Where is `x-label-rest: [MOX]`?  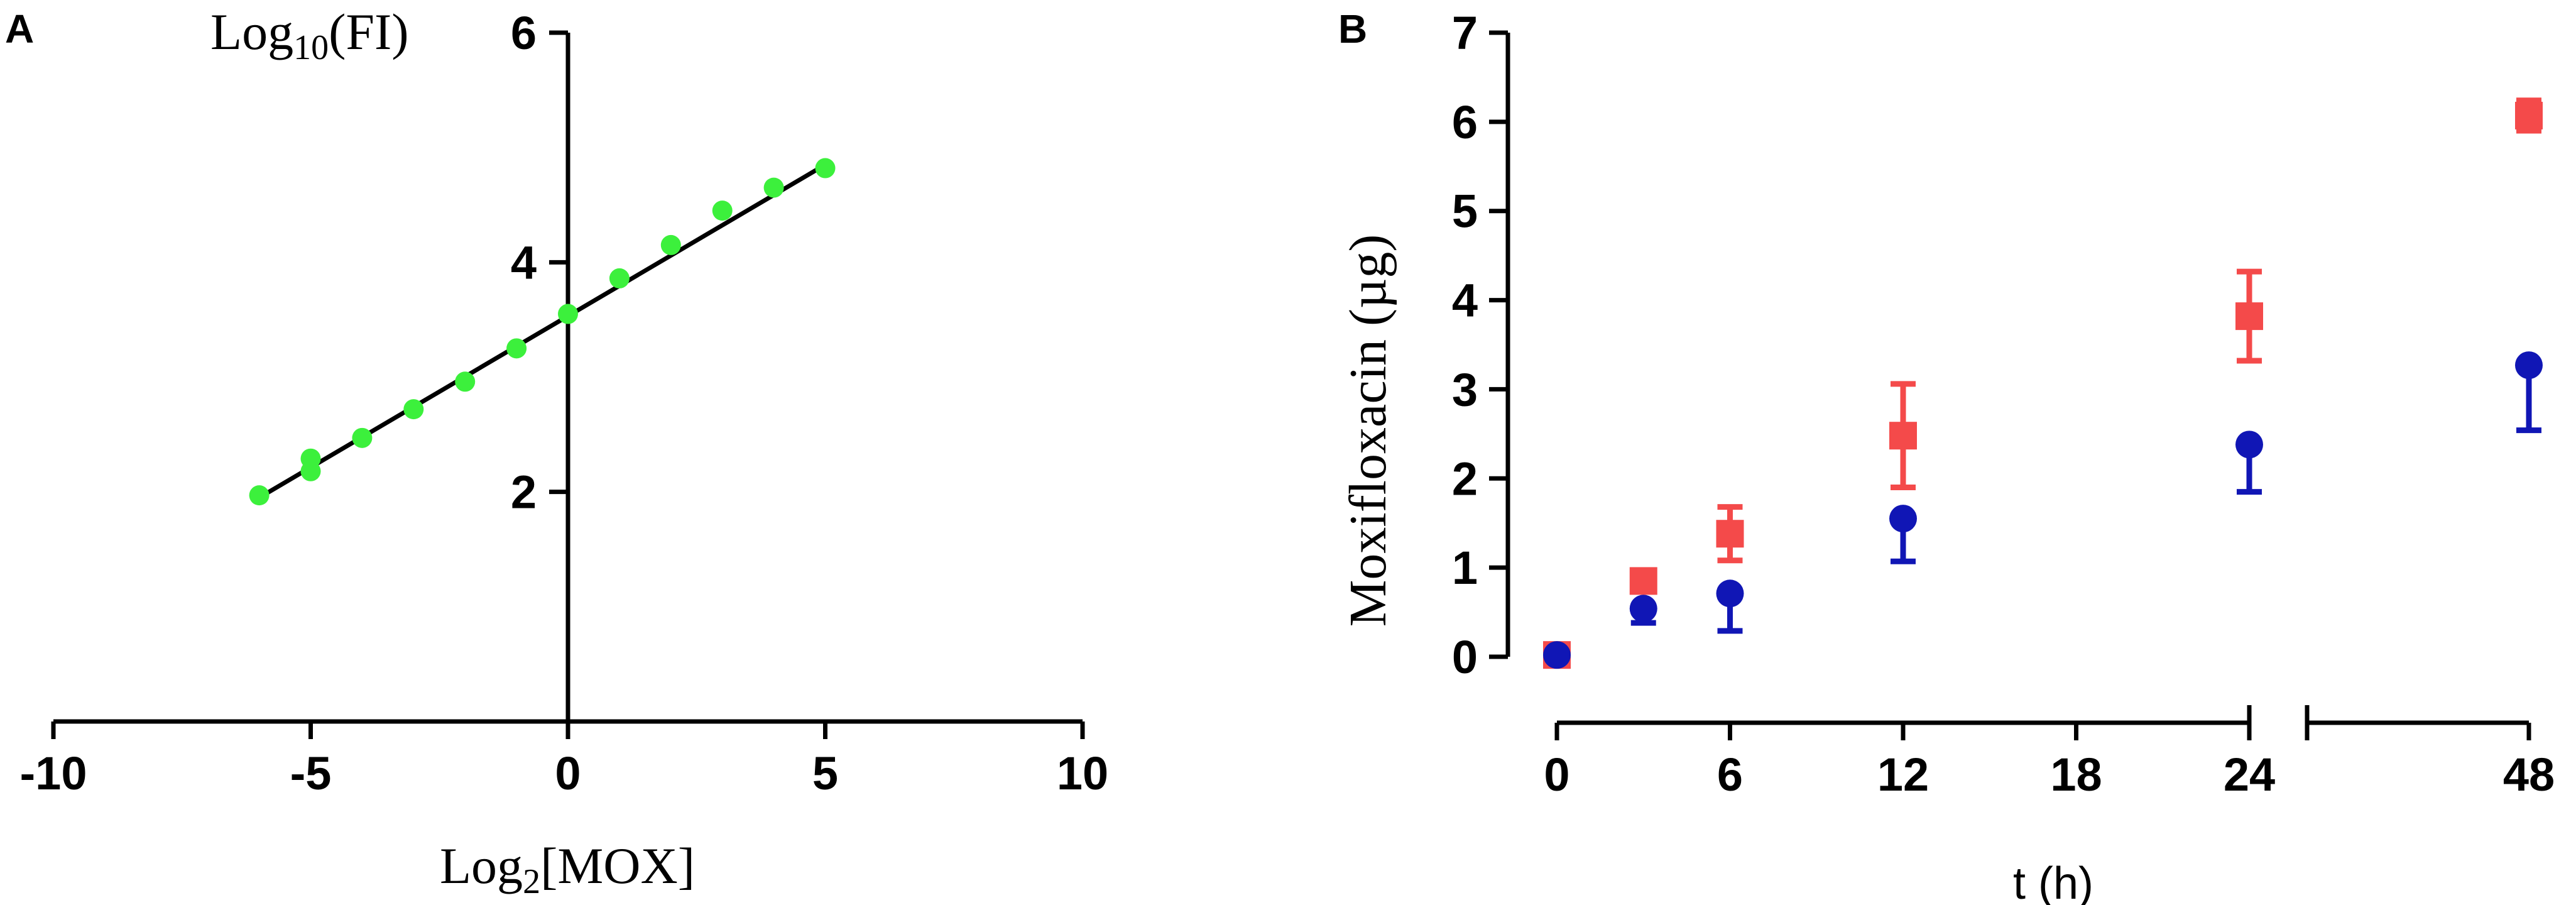
x-label-rest: [MOX] is located at coordinates (617, 865).